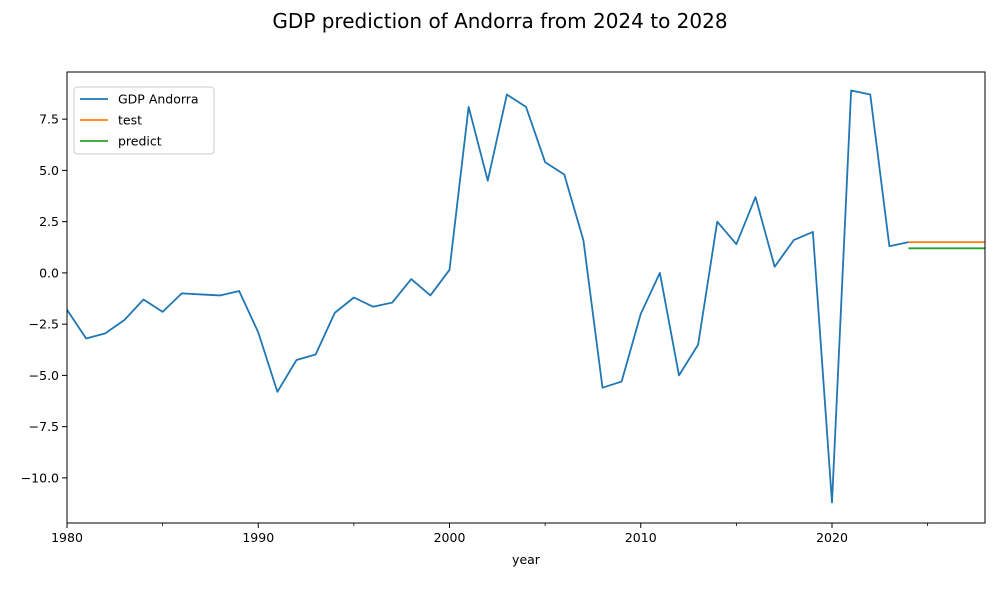 The width and height of the screenshot is (1000, 600). I want to click on y-tick-label: −2.5, so click(44, 324).